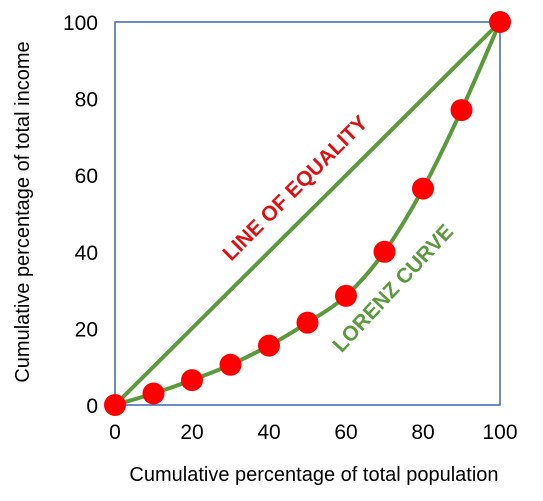 The image size is (543, 501). What do you see at coordinates (313, 432) in the screenshot?
I see `x-tick-labels: 0 20 40 60 80 100` at bounding box center [313, 432].